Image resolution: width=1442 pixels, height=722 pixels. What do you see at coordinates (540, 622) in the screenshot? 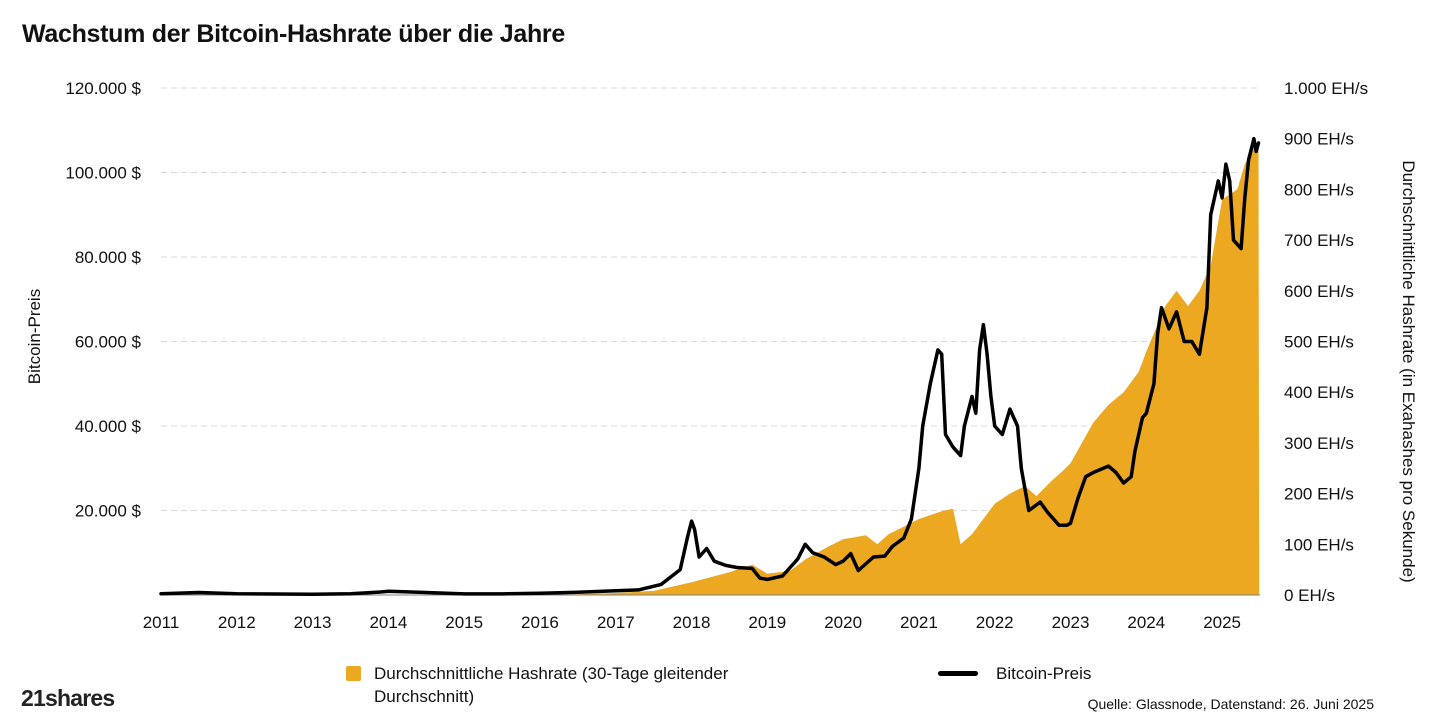
I see `x-tick-label: 2016` at bounding box center [540, 622].